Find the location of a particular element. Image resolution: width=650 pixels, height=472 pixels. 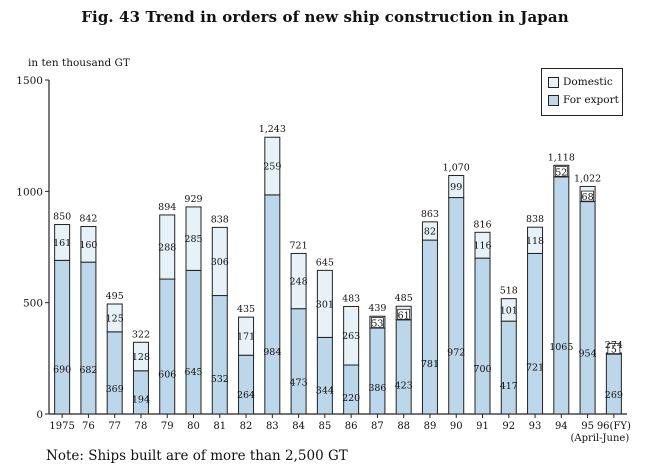

y-tick-label: 1000 is located at coordinates (29, 192).